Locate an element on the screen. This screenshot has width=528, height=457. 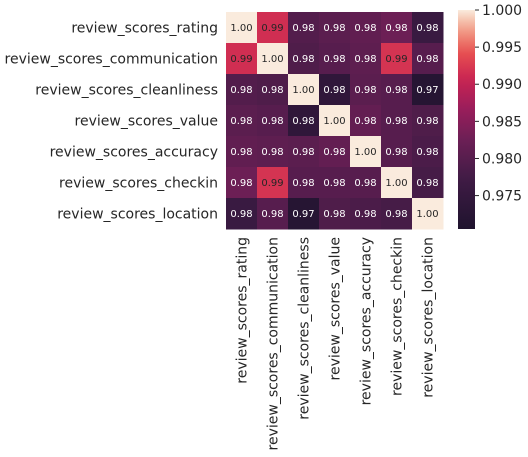
y-tick-label: review_scores_communication is located at coordinates (111, 60).